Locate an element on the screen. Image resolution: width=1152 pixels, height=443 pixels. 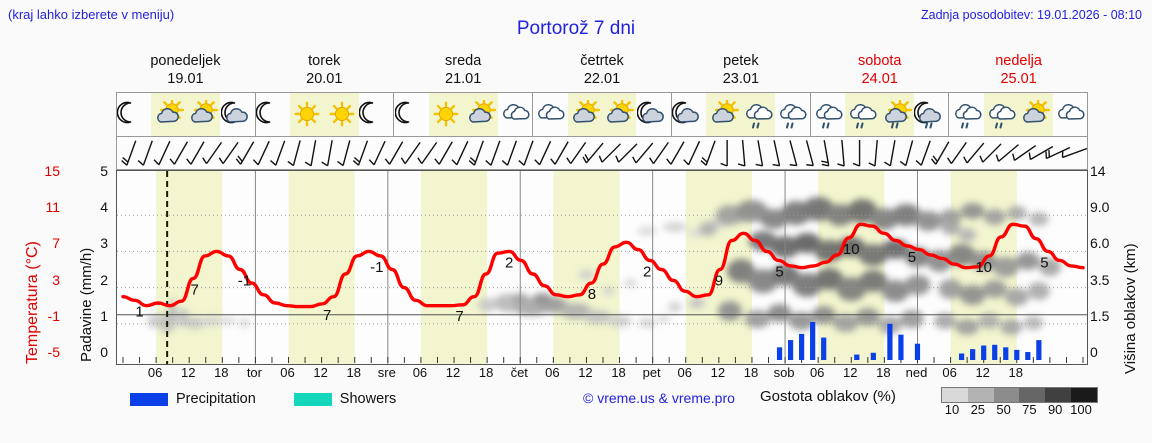
precipitation-legend-label: Precipitation is located at coordinates (216, 399).